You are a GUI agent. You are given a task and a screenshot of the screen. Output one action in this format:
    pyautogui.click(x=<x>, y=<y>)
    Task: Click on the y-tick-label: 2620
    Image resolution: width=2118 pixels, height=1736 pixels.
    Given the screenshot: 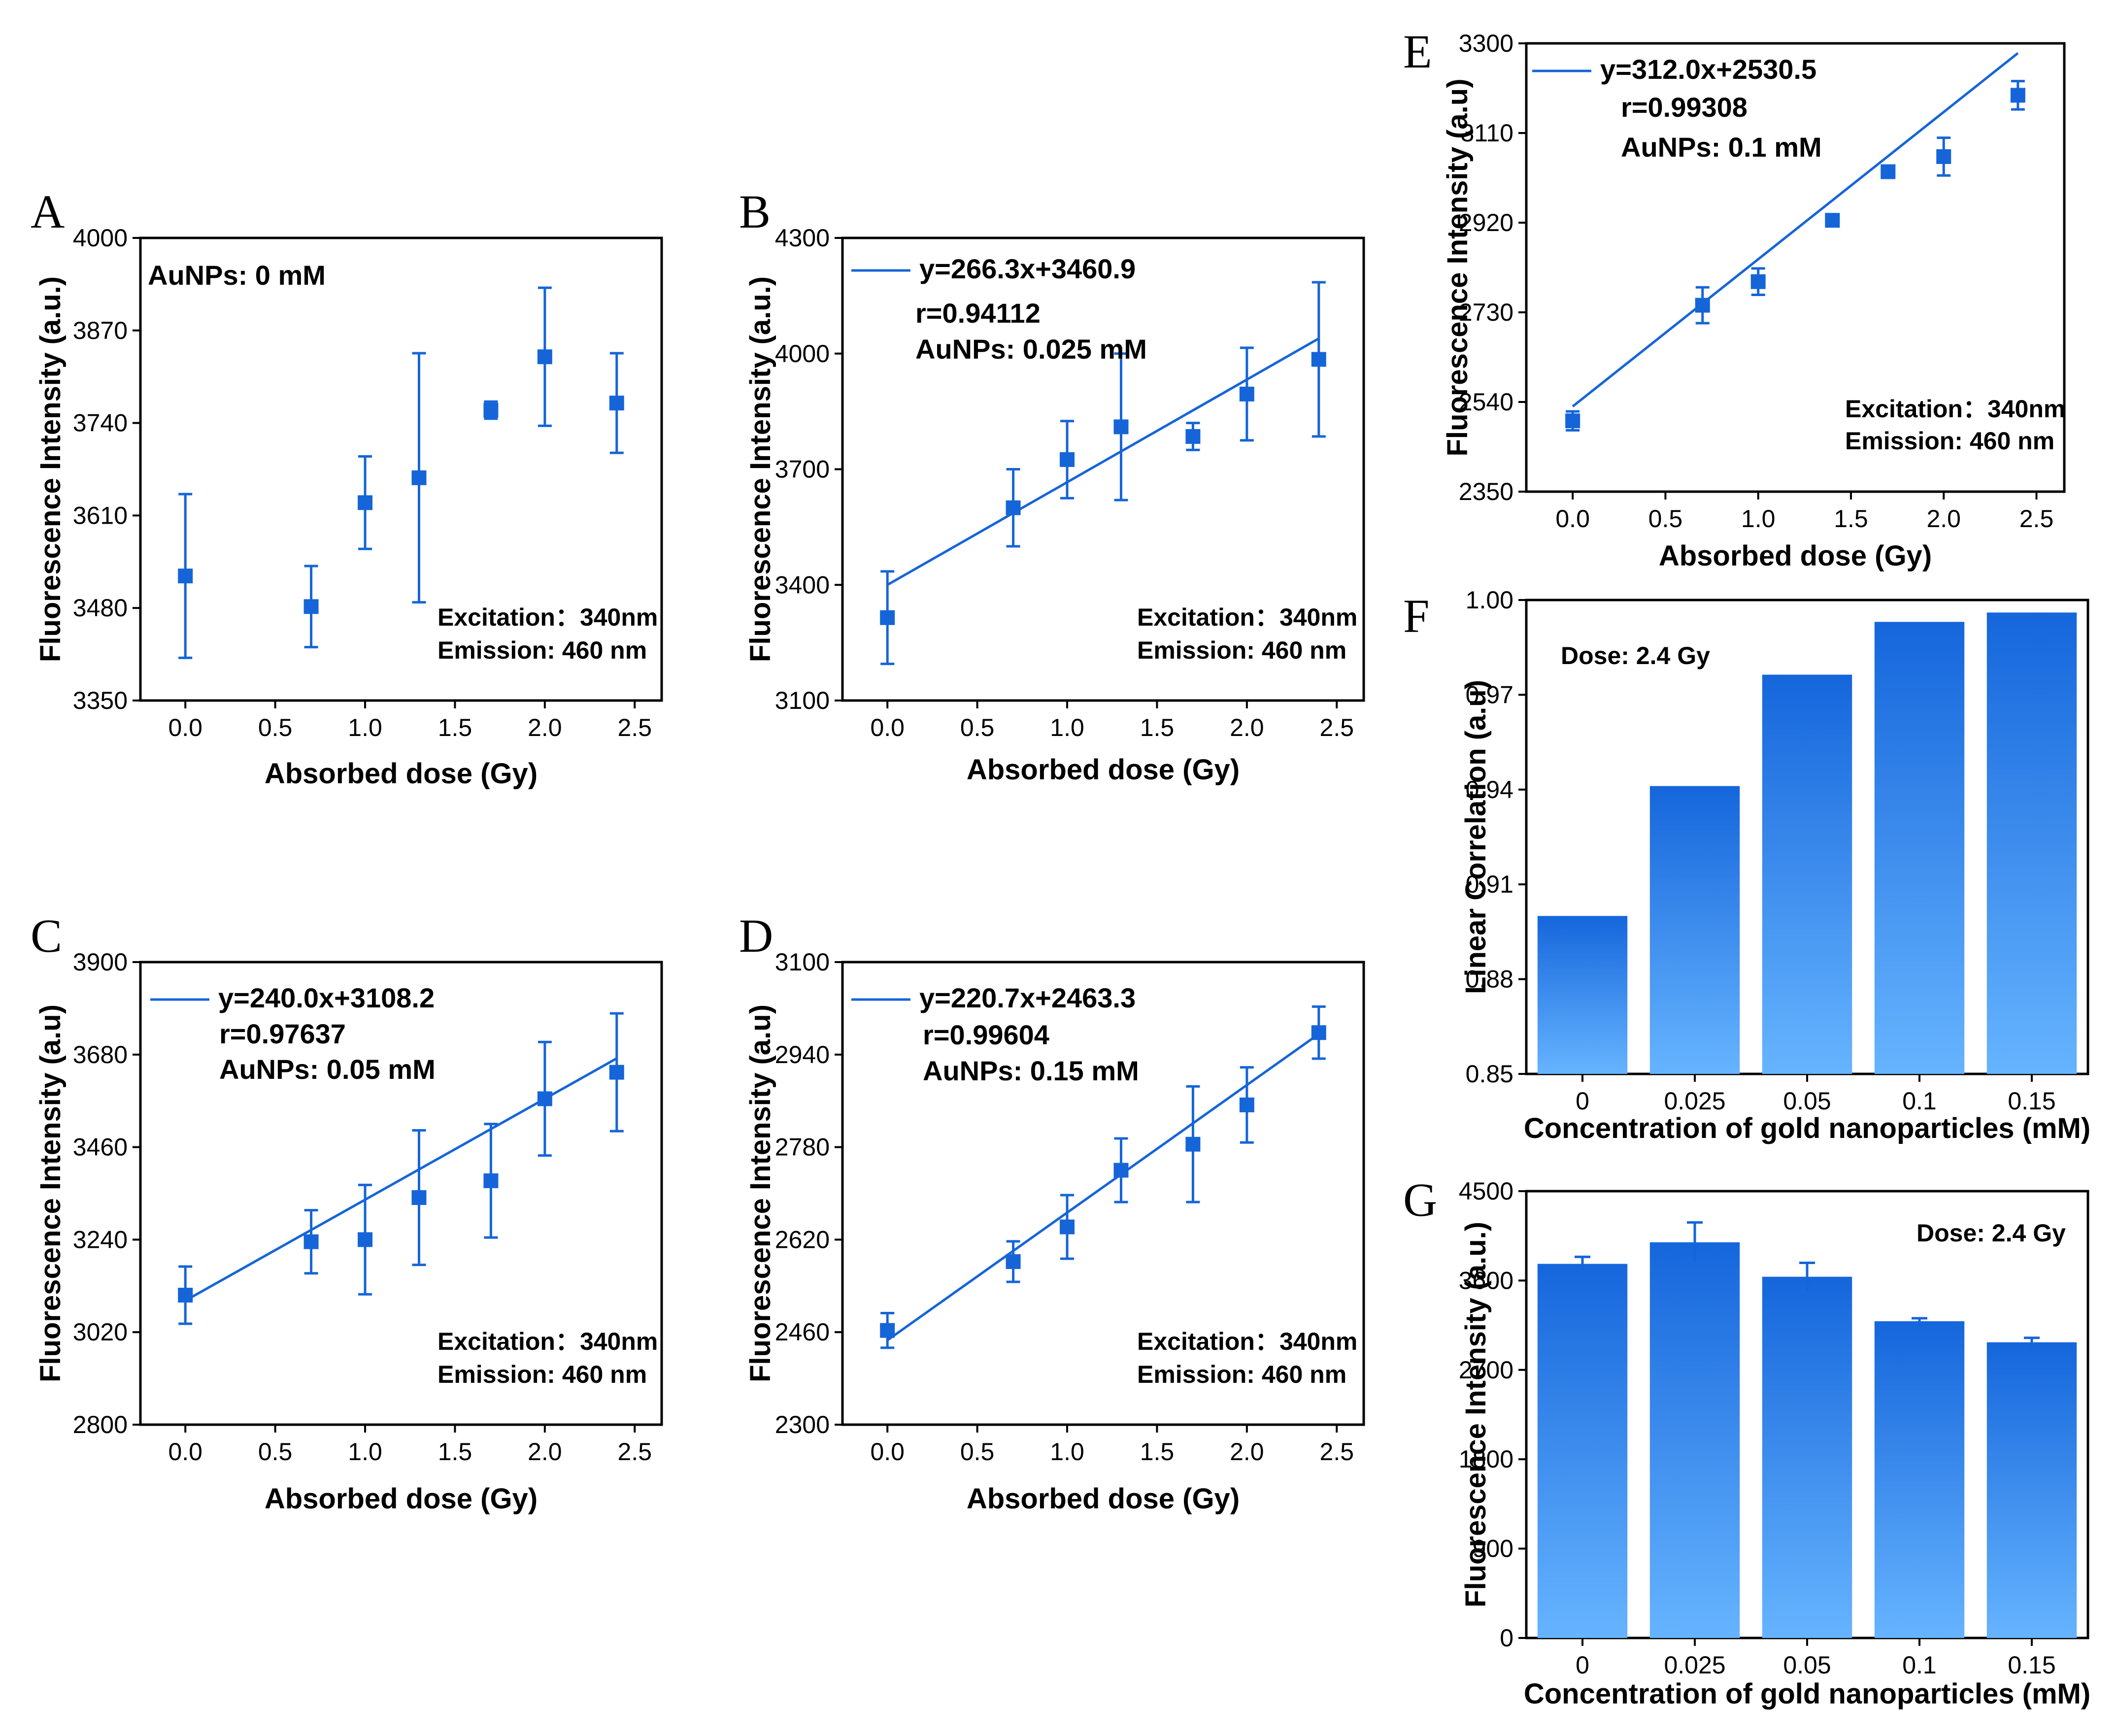 What is the action you would take?
    pyautogui.click(x=802, y=1239)
    